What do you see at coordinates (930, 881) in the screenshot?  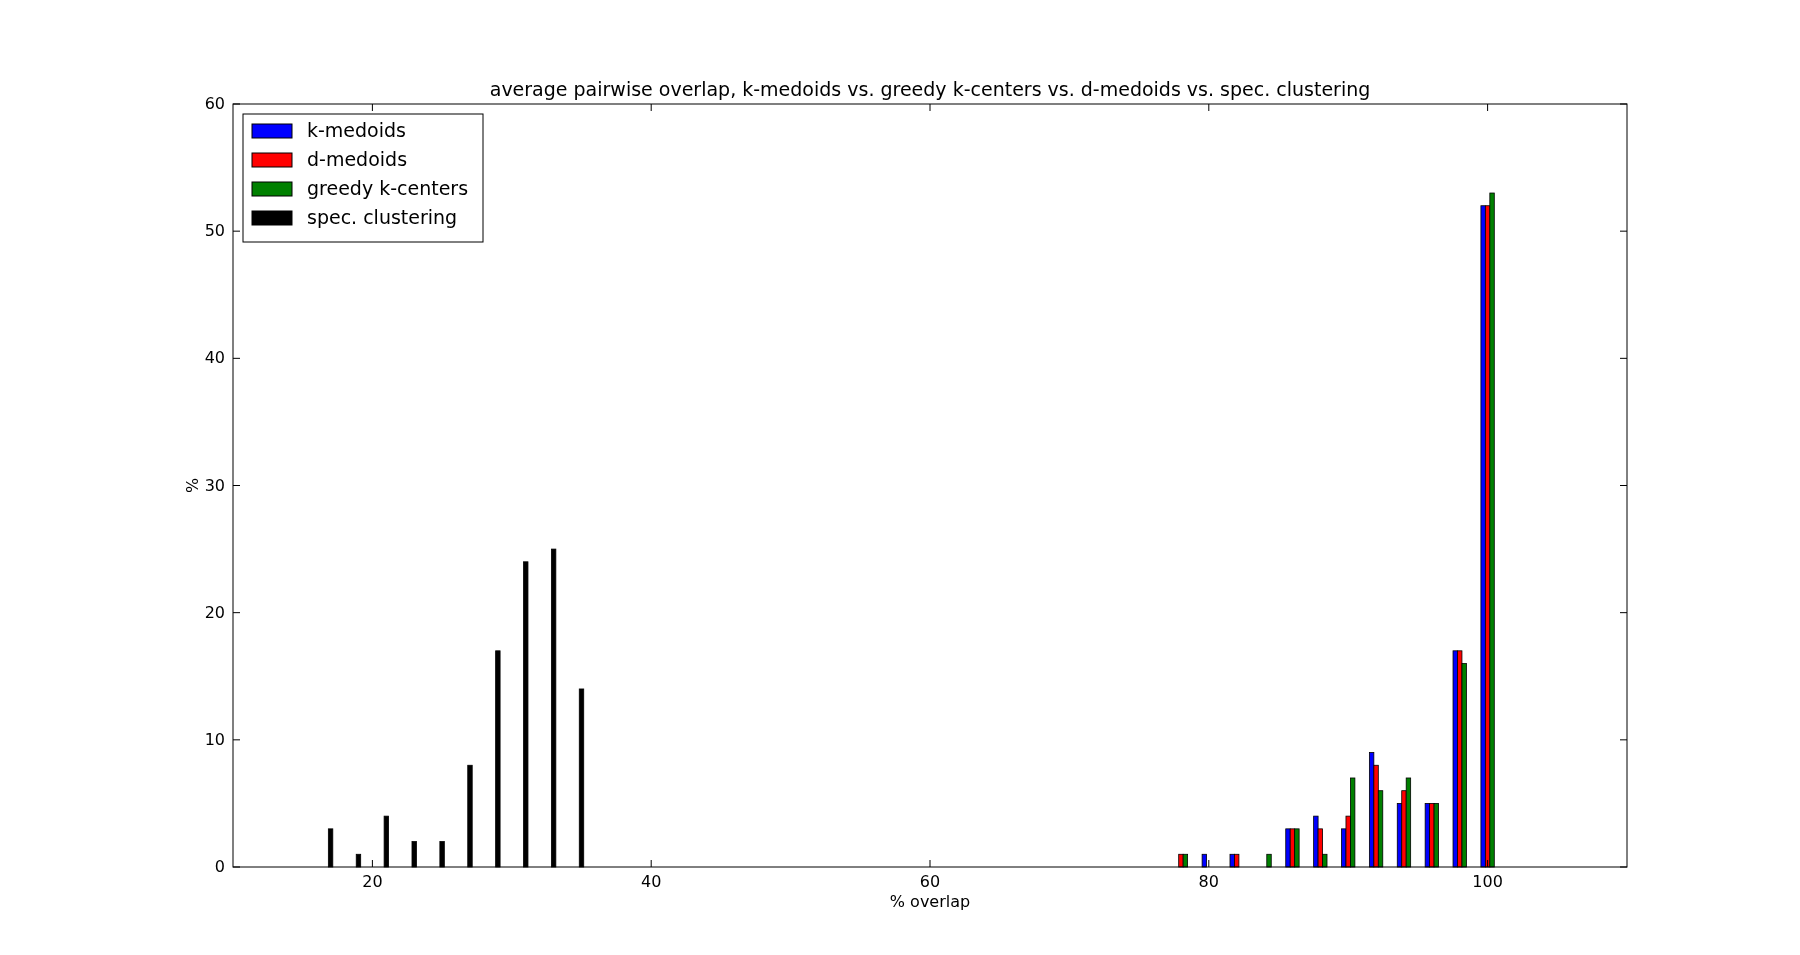 I see `x-tick-label: 60` at bounding box center [930, 881].